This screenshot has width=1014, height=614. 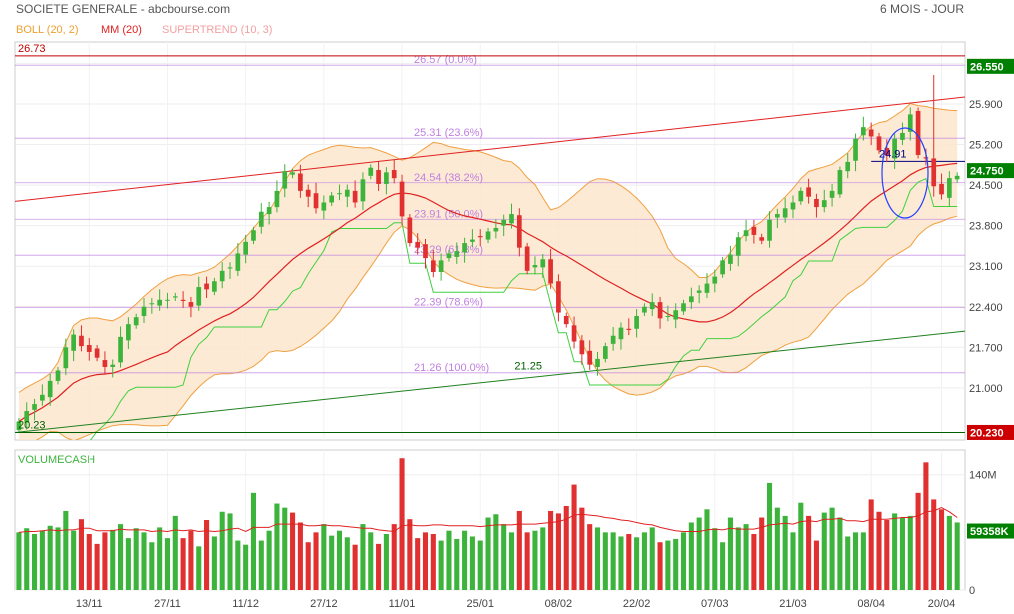 What do you see at coordinates (528, 366) in the screenshot?
I see `low-marker-label: 21.25` at bounding box center [528, 366].